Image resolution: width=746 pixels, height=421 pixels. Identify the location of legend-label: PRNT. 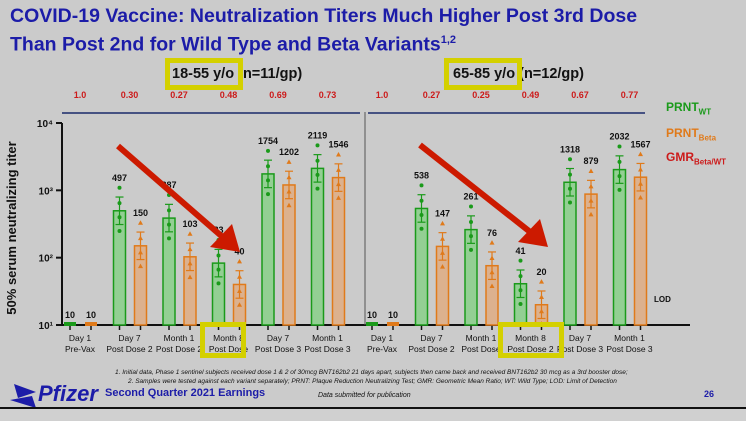
(682, 133).